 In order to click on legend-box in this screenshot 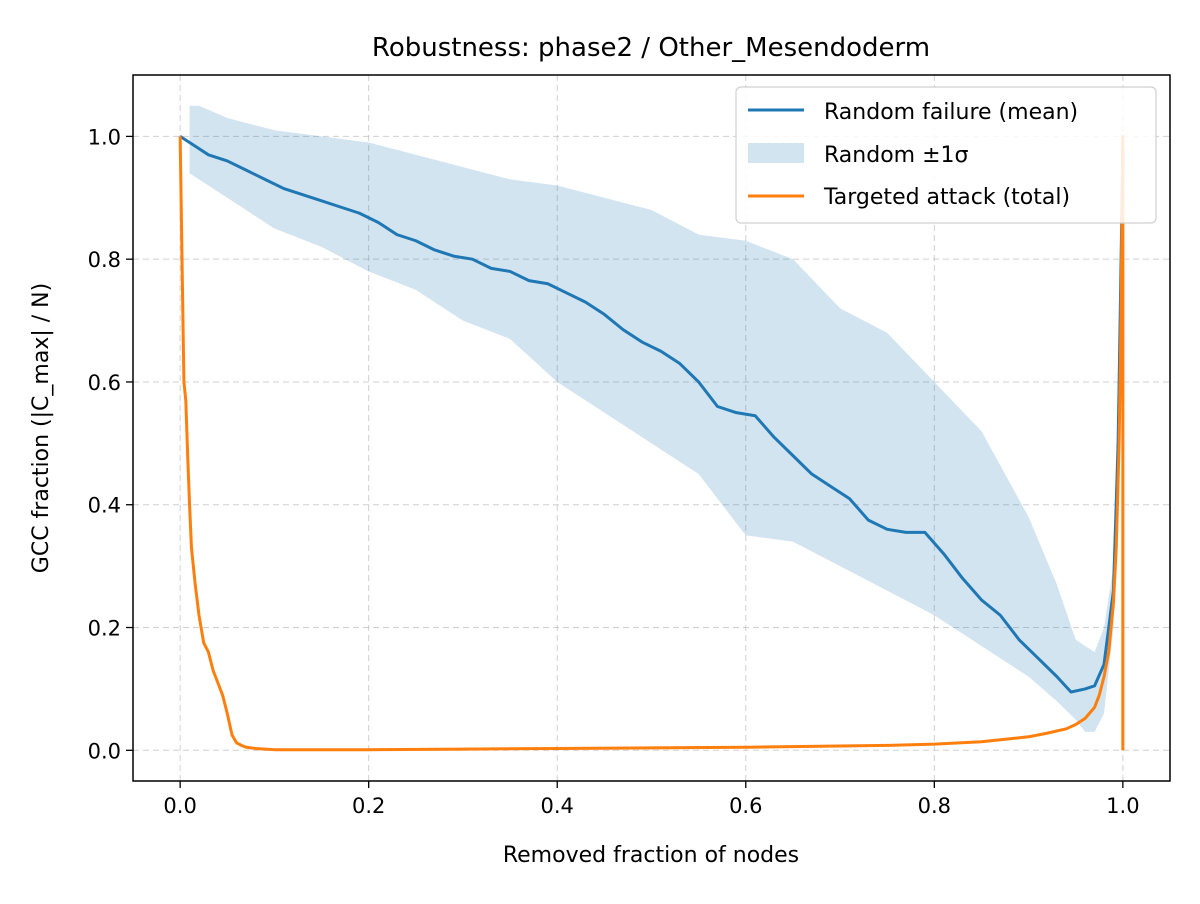, I will do `click(946, 155)`.